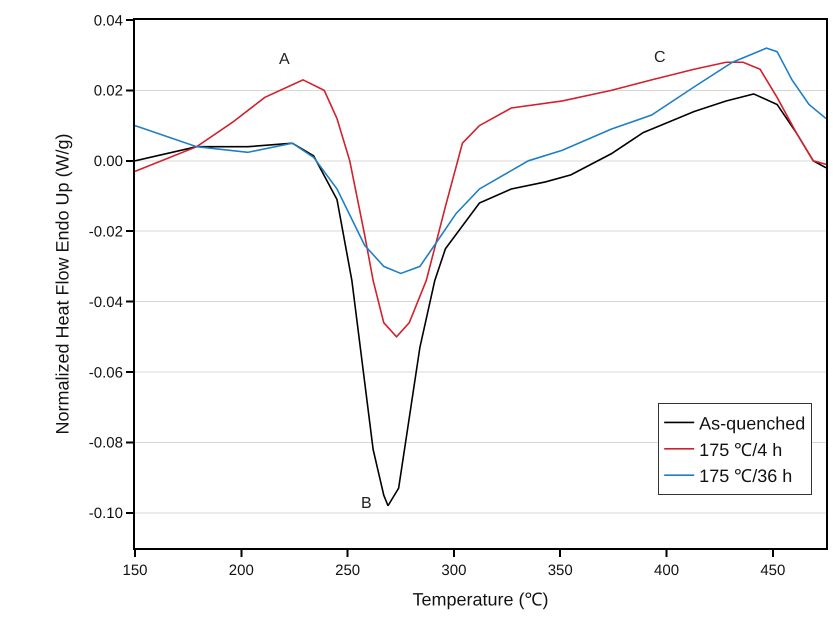 The image size is (833, 628). What do you see at coordinates (105, 443) in the screenshot?
I see `y-tick-label: -0.08` at bounding box center [105, 443].